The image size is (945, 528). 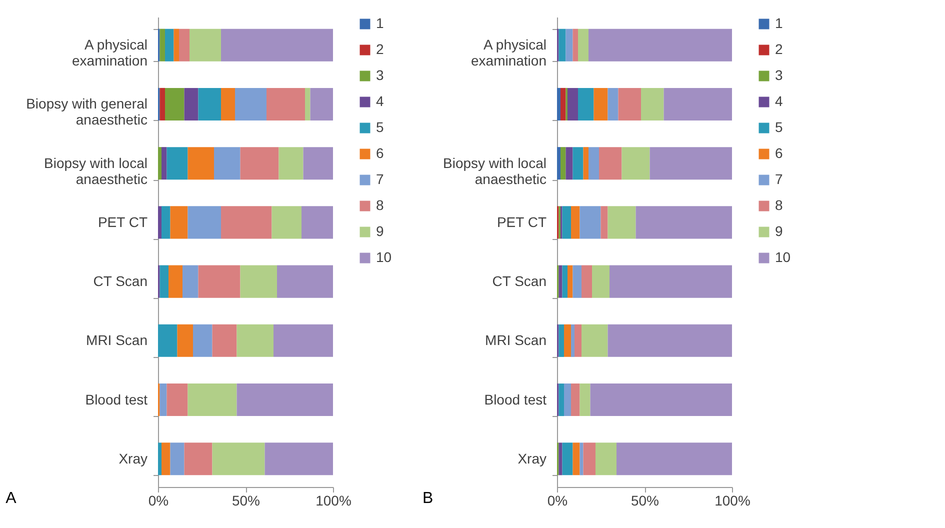 I want to click on y-tick-label: Blood test, so click(x=116, y=399).